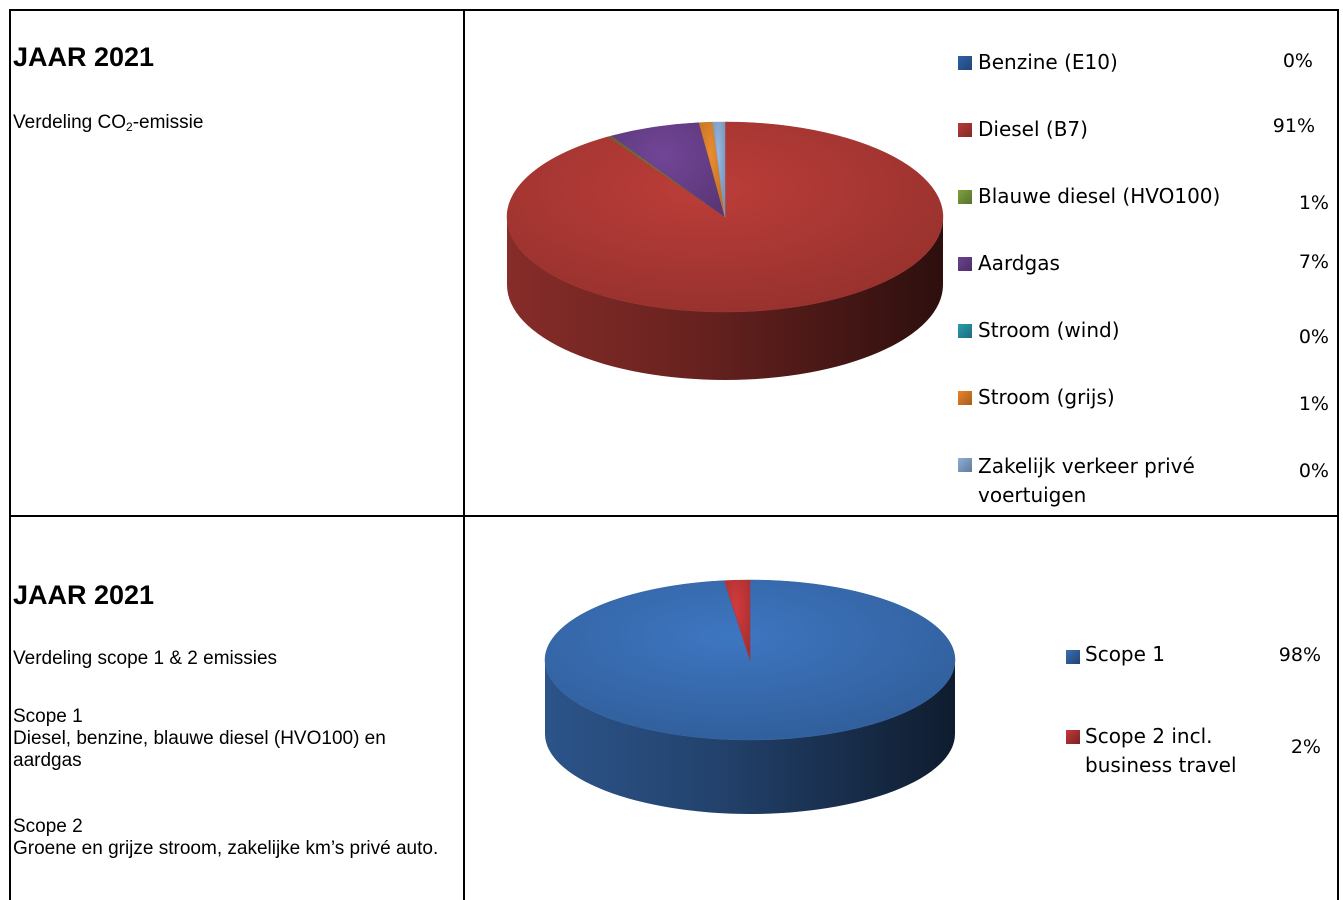 This screenshot has width=1343, height=900. What do you see at coordinates (1049, 330) in the screenshot?
I see `legend-label-4: Stroom (wind)` at bounding box center [1049, 330].